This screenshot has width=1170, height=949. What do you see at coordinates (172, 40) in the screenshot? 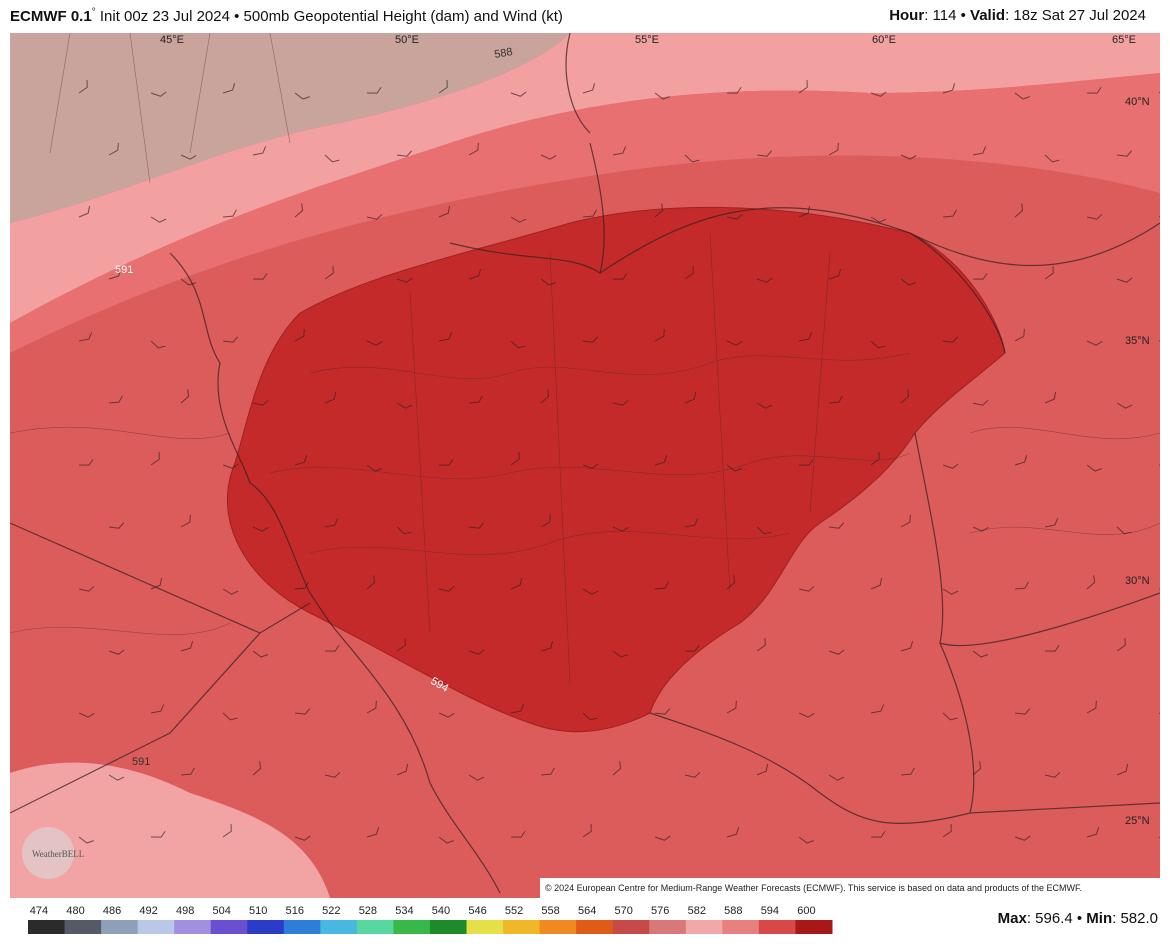
I see `longitude-label: 45°E` at bounding box center [172, 40].